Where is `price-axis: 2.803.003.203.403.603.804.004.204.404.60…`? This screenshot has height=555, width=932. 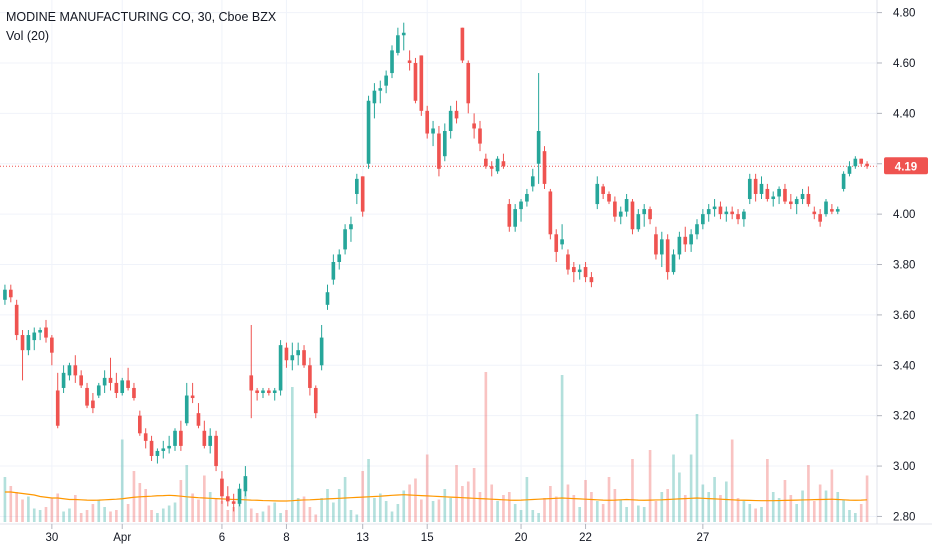
price-axis: 2.803.003.203.403.603.804.004.204.404.60… is located at coordinates (896, 266).